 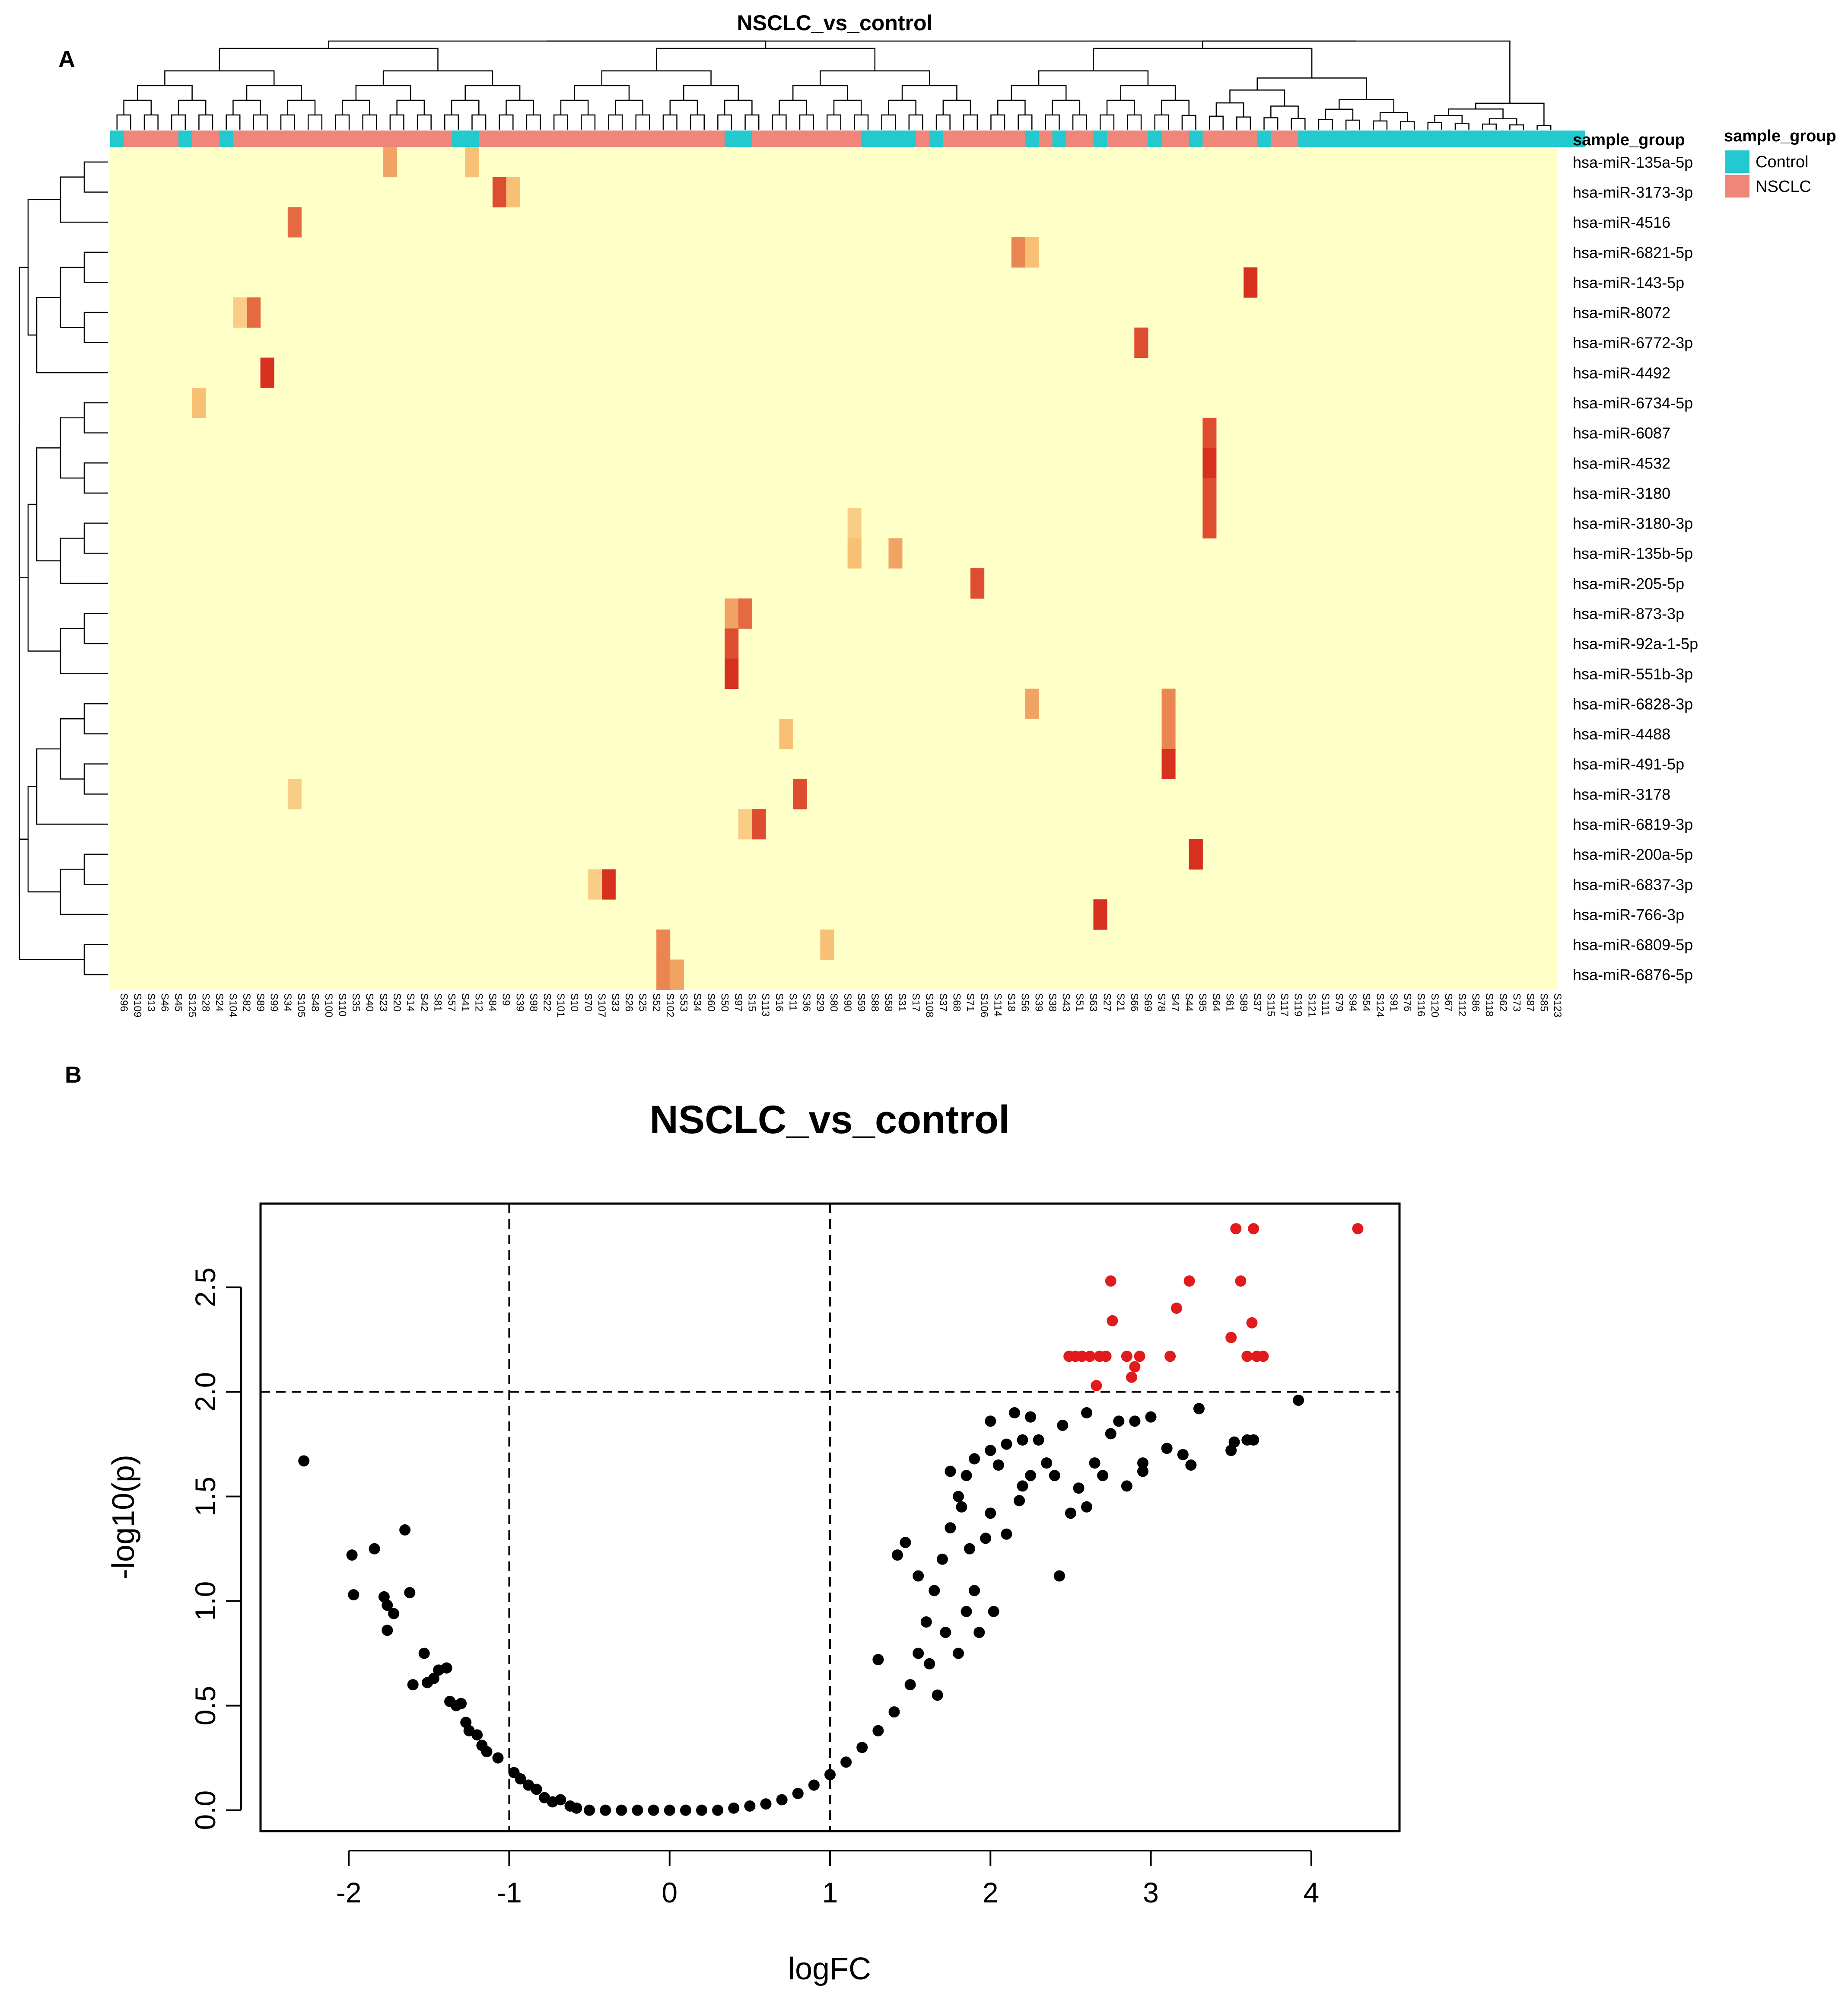 What do you see at coordinates (1633, 854) in the screenshot?
I see `row-label: hsa-miR-200a-5p` at bounding box center [1633, 854].